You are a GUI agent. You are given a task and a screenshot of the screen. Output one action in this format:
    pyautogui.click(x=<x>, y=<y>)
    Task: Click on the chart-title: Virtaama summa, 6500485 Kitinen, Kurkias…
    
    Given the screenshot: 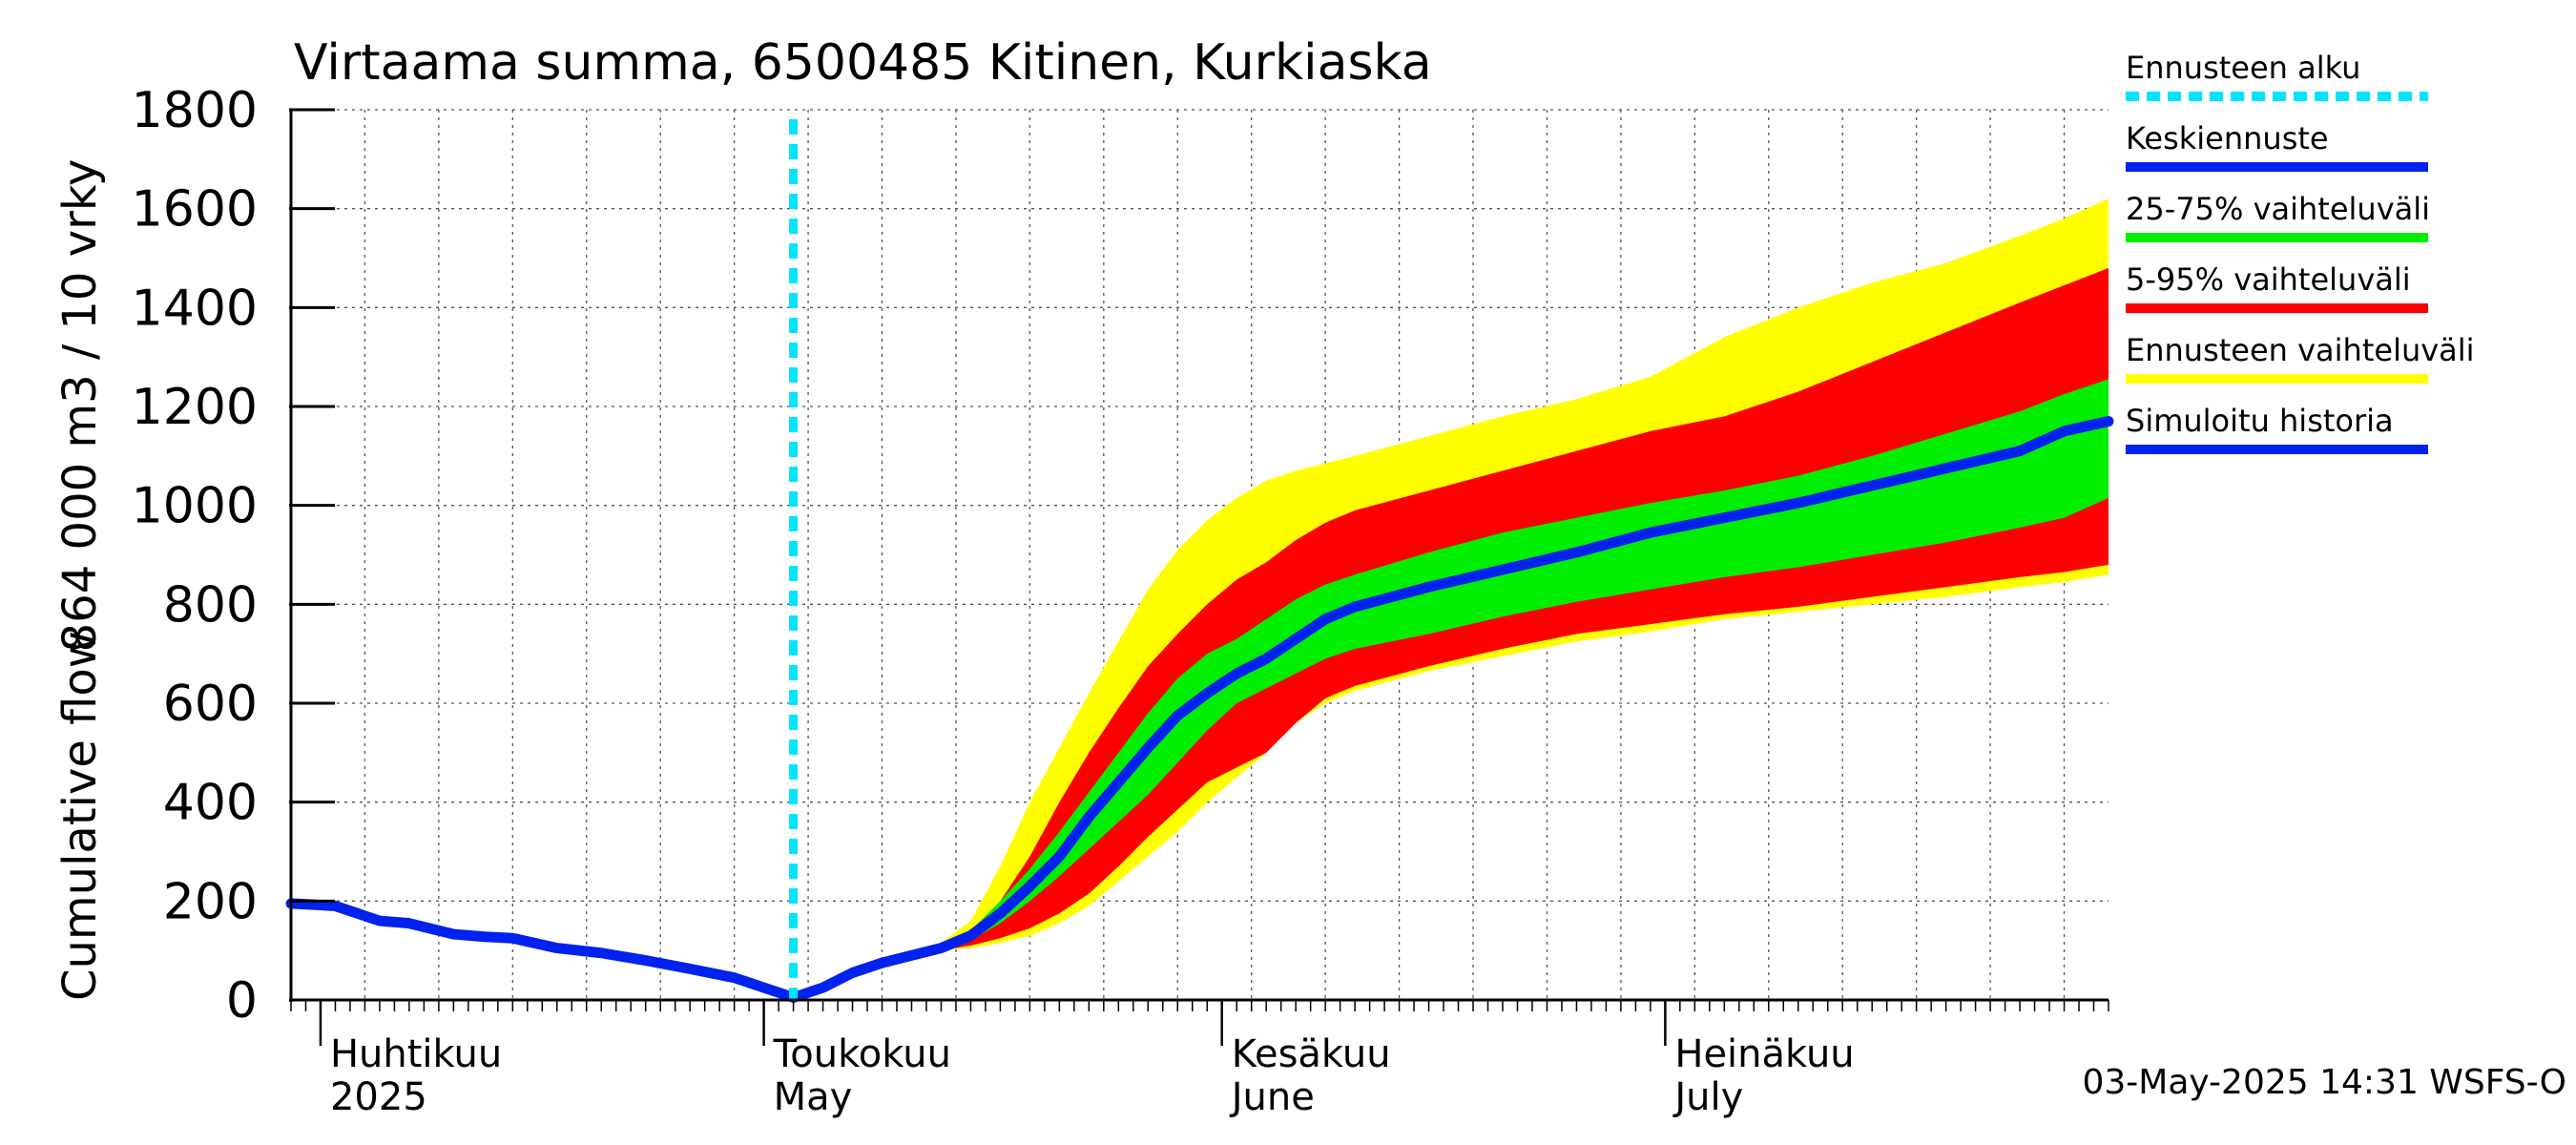 What is the action you would take?
    pyautogui.click(x=863, y=63)
    